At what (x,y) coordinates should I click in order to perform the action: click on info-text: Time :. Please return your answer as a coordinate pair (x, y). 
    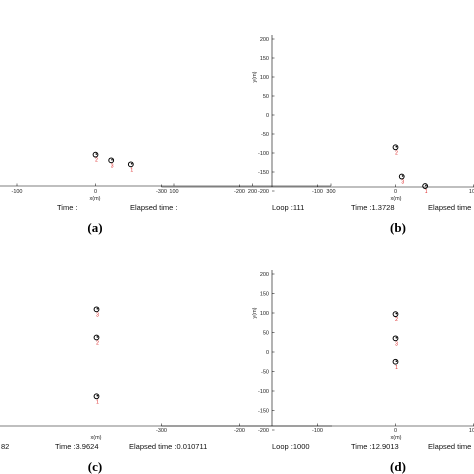
    Looking at the image, I should click on (67, 207).